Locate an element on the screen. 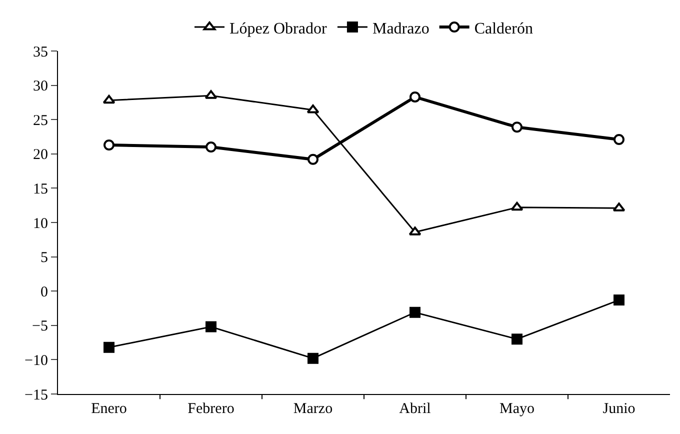 Image resolution: width=680 pixels, height=434 pixels. legend-label: López Obrador is located at coordinates (279, 29).